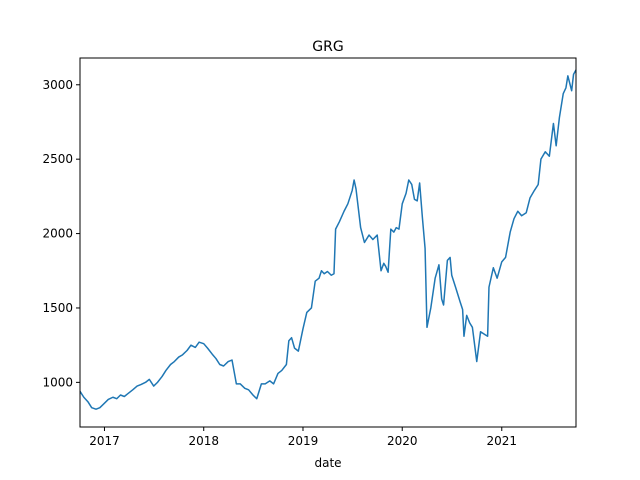  What do you see at coordinates (57, 308) in the screenshot?
I see `y-tick-label: 1500` at bounding box center [57, 308].